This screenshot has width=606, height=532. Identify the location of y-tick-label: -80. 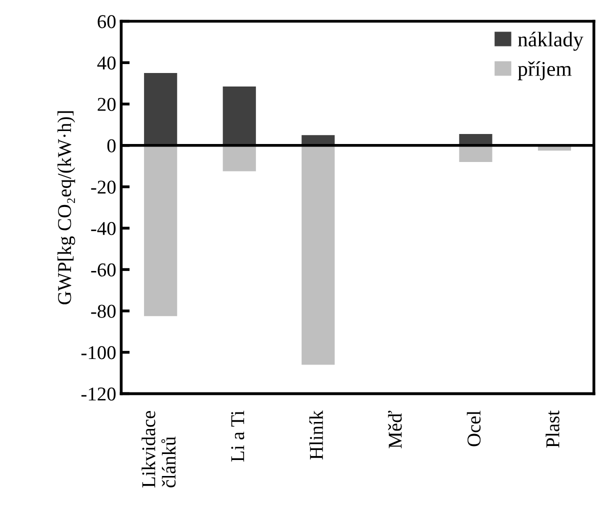
(103, 311).